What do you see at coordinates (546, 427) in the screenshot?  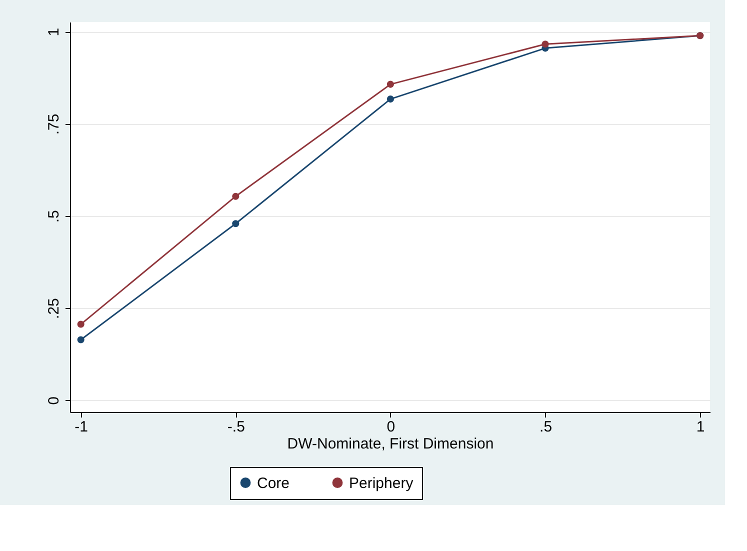 I see `x-tick-label: .5` at bounding box center [546, 427].